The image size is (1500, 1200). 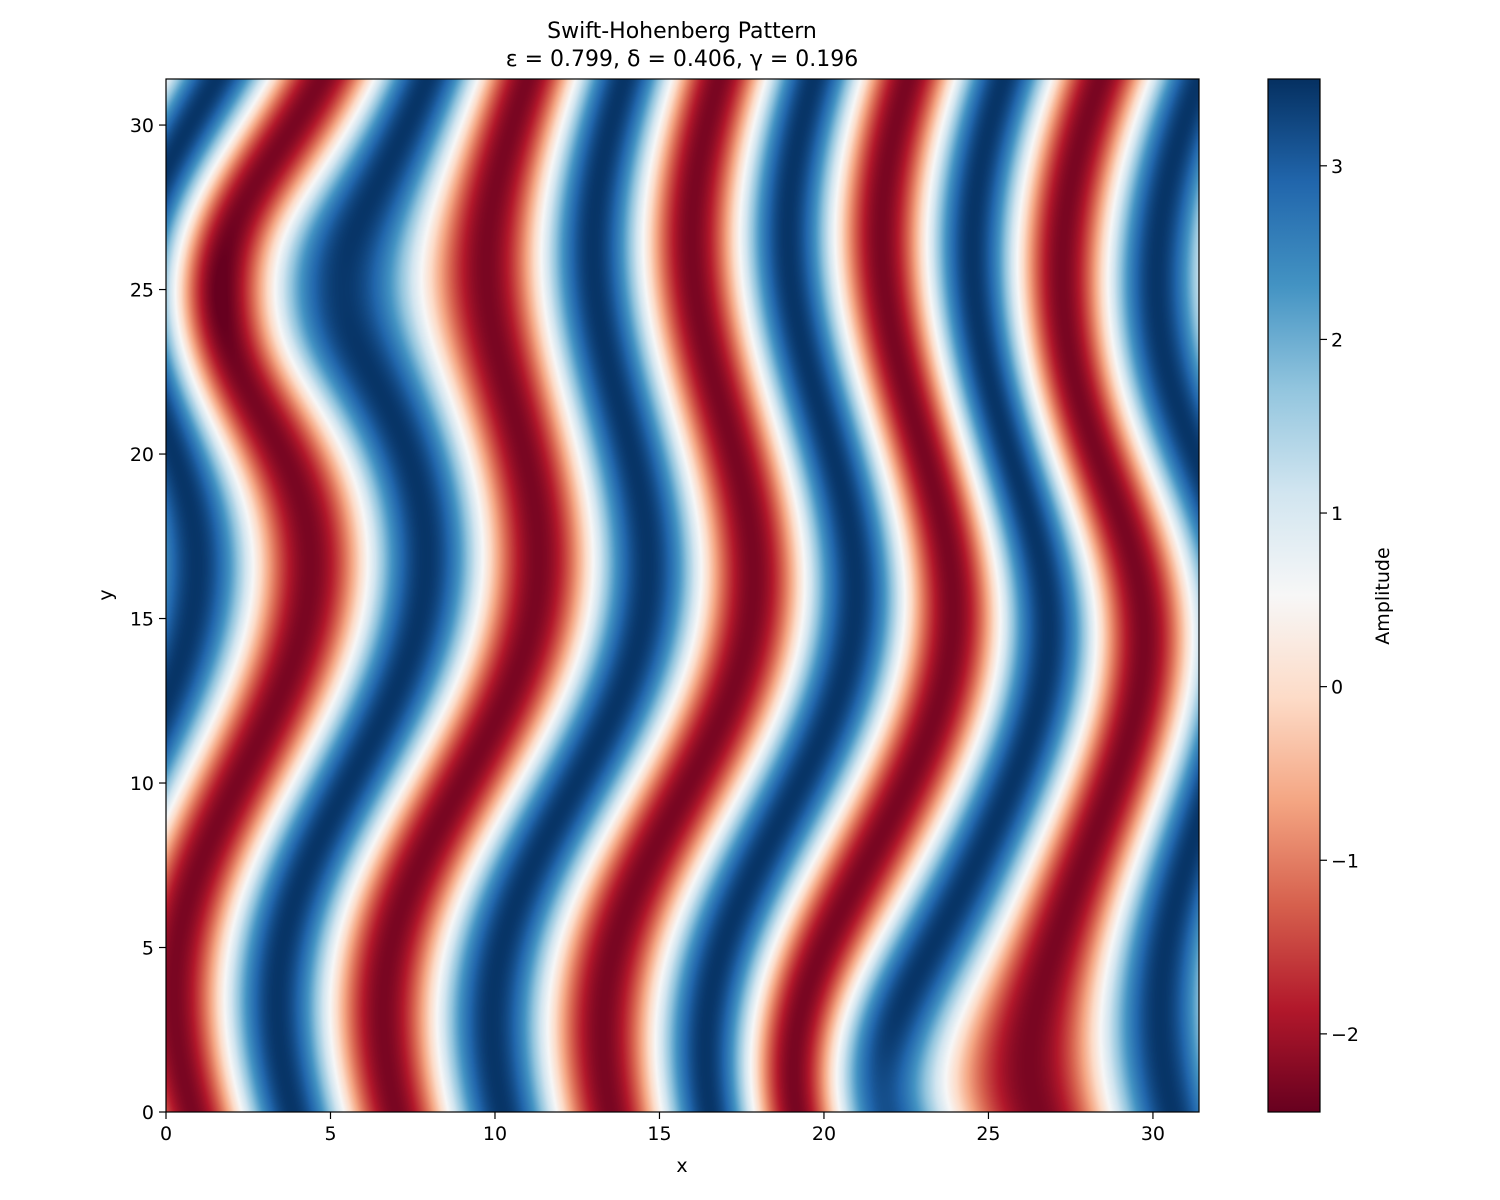 What do you see at coordinates (148, 1113) in the screenshot?
I see `y-tick-label: 0` at bounding box center [148, 1113].